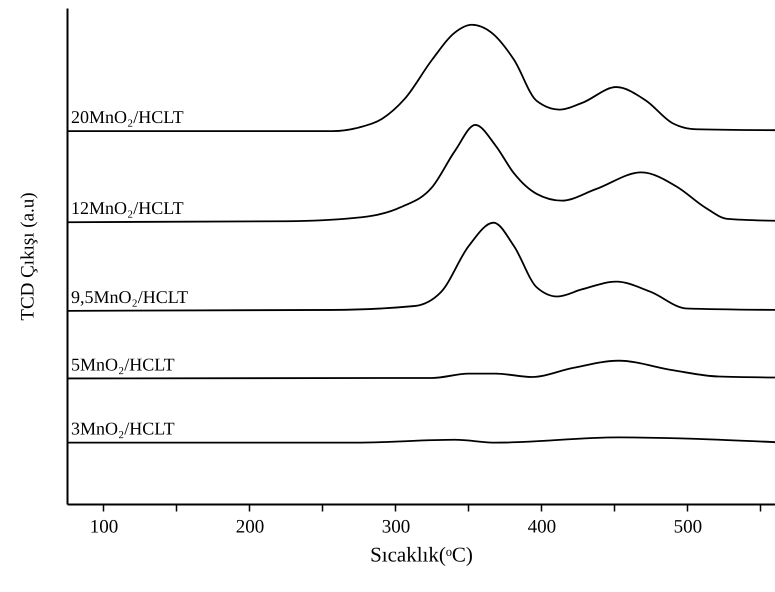 This screenshot has width=775, height=592. I want to click on series-label: 12MnO₂/HCLT, so click(127, 208).